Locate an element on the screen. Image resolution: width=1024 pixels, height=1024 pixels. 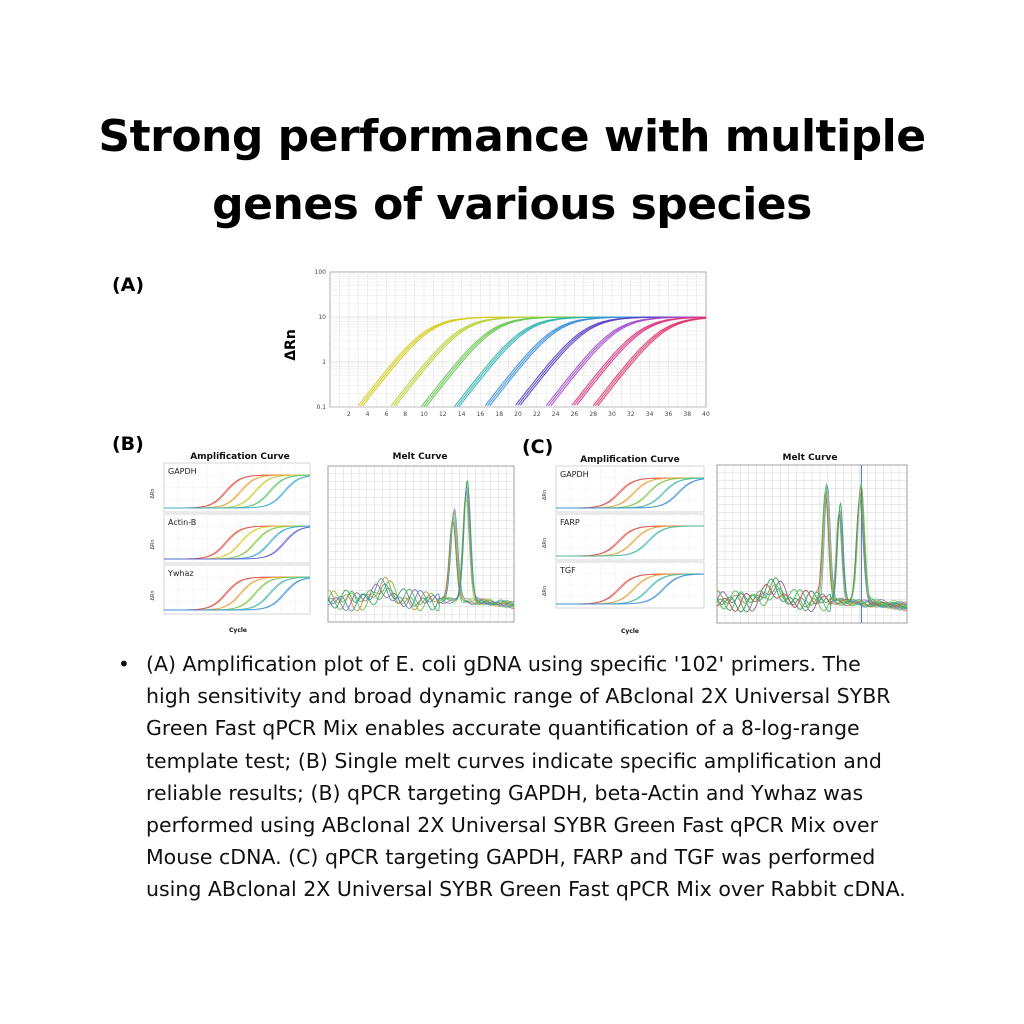
y-tick-label: 10 is located at coordinates (322, 317).